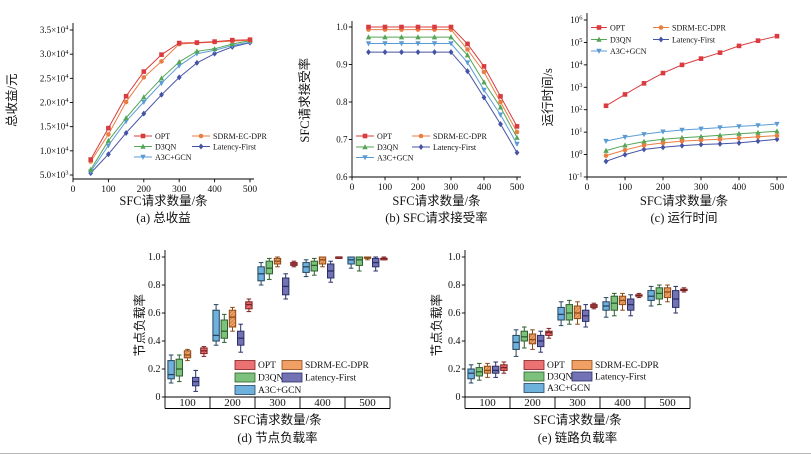 The image size is (811, 455). I want to click on legend-item-e-SDRM-EC-DPR: SDRM-EC-DPR, so click(615, 365).